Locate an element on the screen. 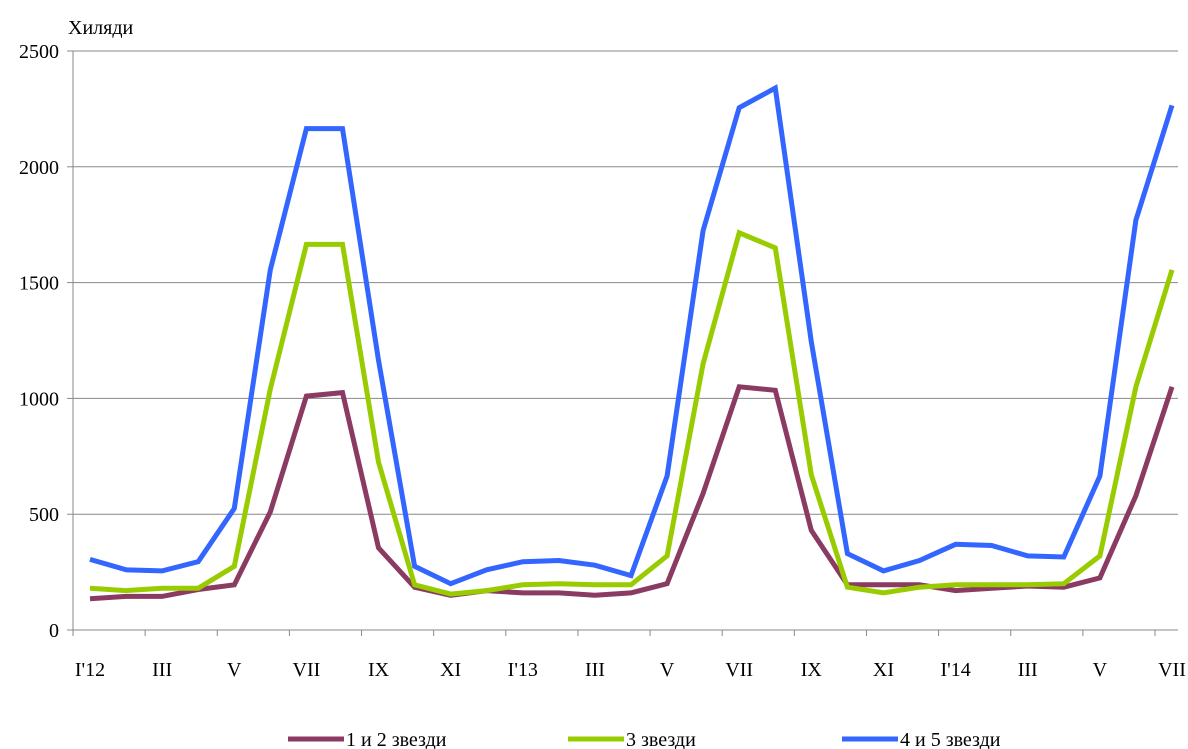 The height and width of the screenshot is (749, 1188). y-tick-label: 2000 is located at coordinates (39, 168).